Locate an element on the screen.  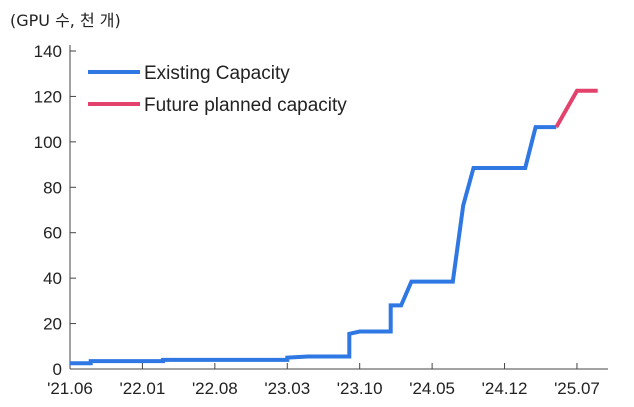
x-tick-label: '24.05 is located at coordinates (432, 388).